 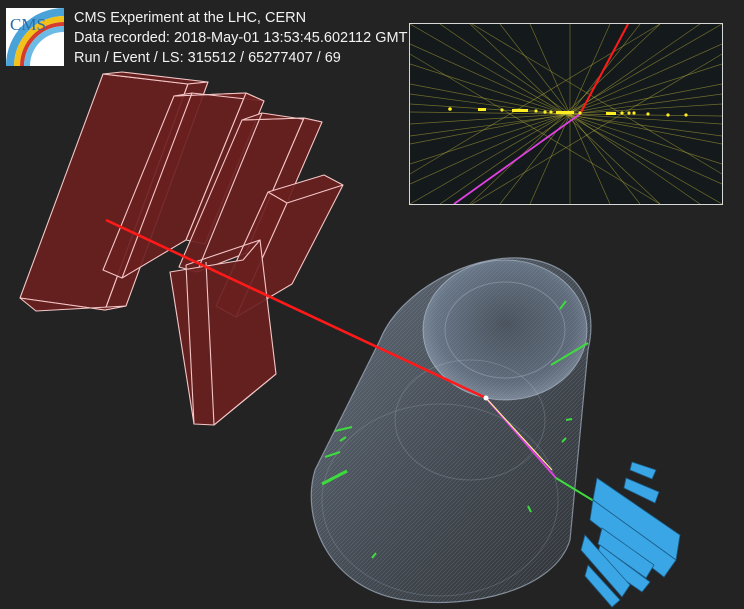 What do you see at coordinates (35, 37) in the screenshot?
I see `cms-logo-icon: CMS` at bounding box center [35, 37].